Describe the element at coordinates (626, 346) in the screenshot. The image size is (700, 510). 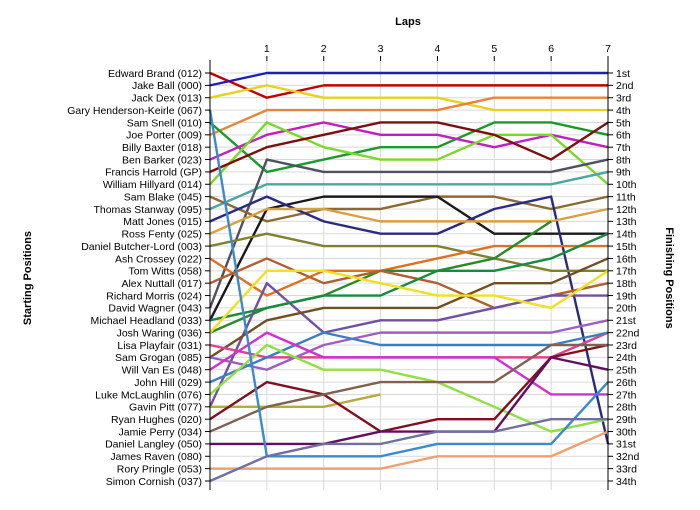
I see `finishing-position-label: 23rd` at that location.